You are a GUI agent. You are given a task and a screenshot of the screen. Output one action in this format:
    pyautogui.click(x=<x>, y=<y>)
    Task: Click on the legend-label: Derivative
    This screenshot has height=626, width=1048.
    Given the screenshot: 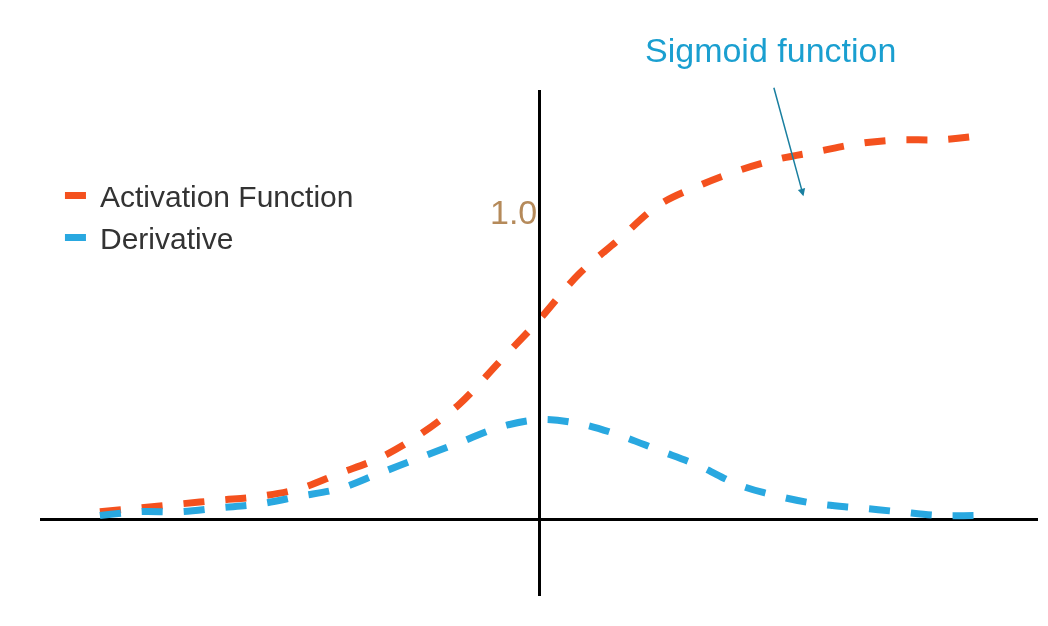 What is the action you would take?
    pyautogui.click(x=166, y=239)
    